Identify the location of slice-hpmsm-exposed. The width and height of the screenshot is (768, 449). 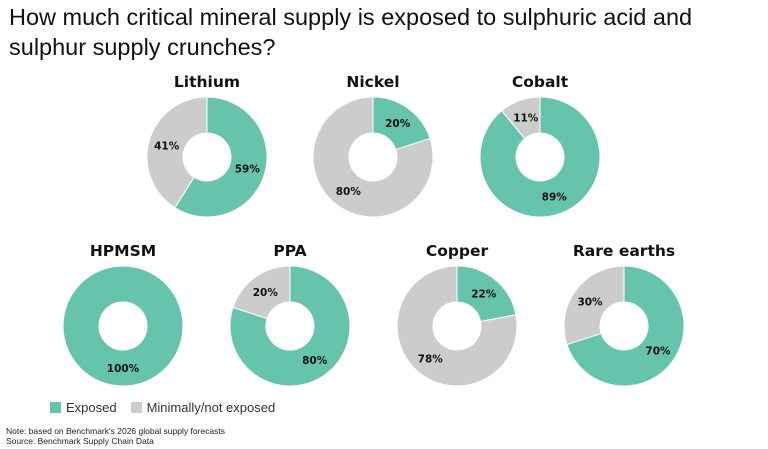
(123, 326).